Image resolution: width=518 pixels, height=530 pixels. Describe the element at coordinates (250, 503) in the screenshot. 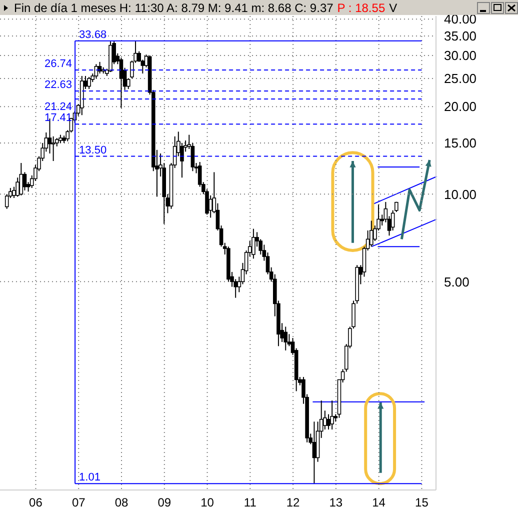

I see `x-tick-label: 11` at that location.